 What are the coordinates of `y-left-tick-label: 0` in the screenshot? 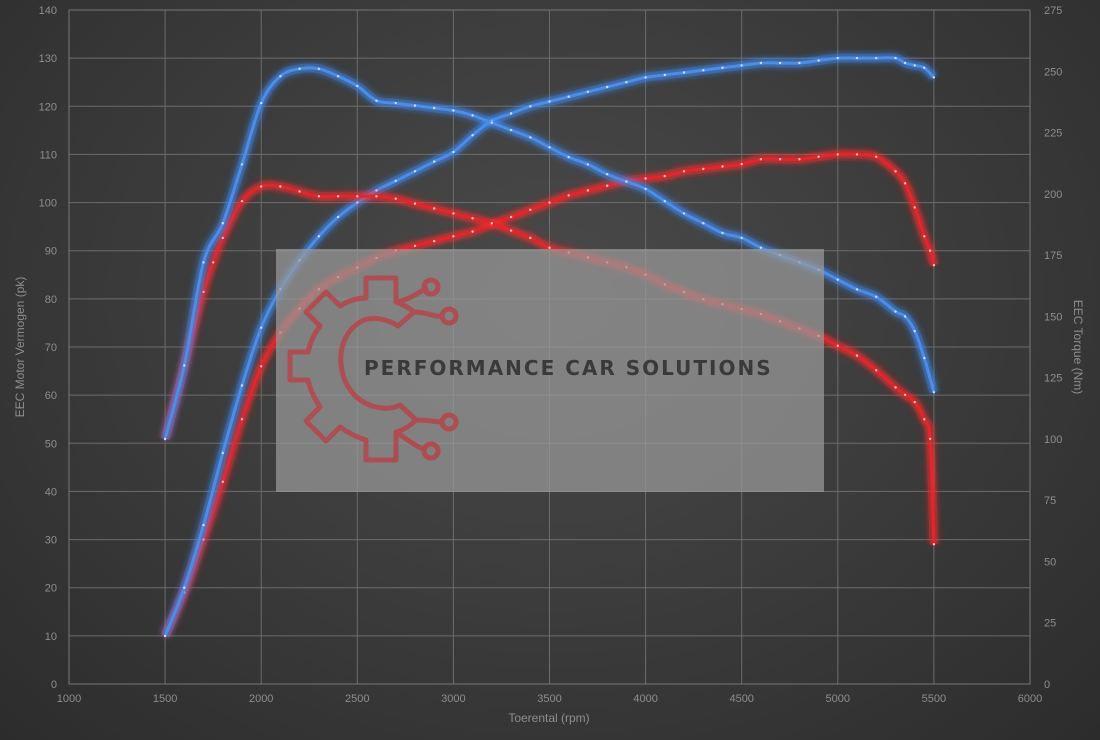 It's located at (54, 685).